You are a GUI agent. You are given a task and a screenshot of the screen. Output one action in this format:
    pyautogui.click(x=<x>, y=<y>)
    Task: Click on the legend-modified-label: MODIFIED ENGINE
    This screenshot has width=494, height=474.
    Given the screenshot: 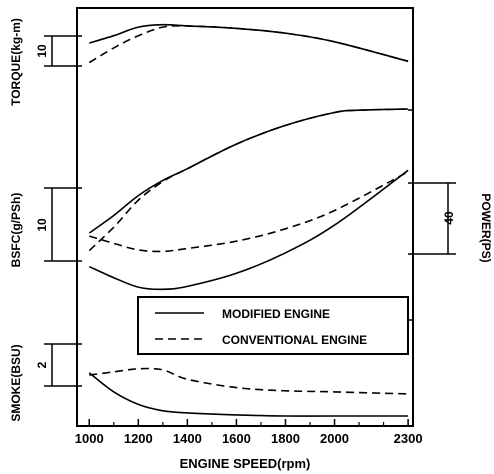 What is the action you would take?
    pyautogui.click(x=276, y=314)
    